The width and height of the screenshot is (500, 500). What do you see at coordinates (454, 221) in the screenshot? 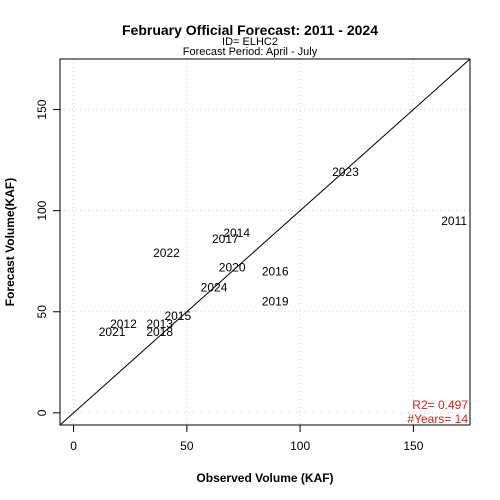
I see `point-label-2011: 2011` at bounding box center [454, 221].